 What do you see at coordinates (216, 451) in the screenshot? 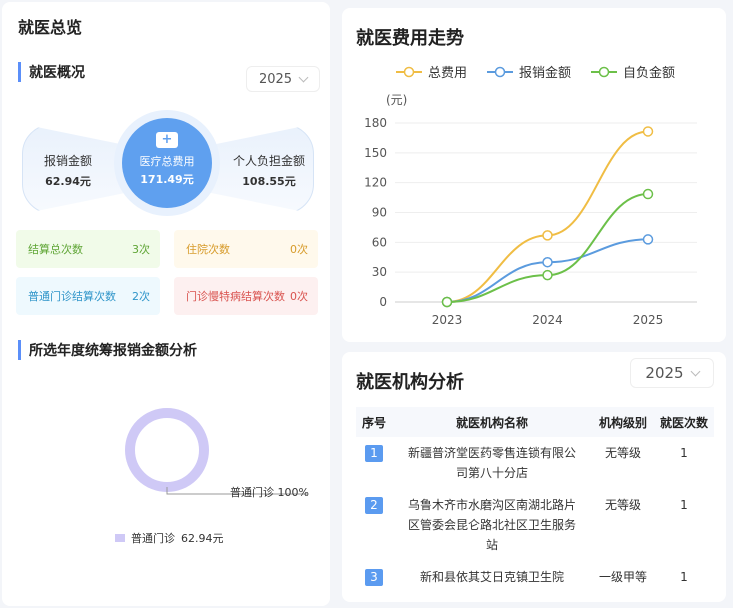
I see `donut-chart` at bounding box center [216, 451].